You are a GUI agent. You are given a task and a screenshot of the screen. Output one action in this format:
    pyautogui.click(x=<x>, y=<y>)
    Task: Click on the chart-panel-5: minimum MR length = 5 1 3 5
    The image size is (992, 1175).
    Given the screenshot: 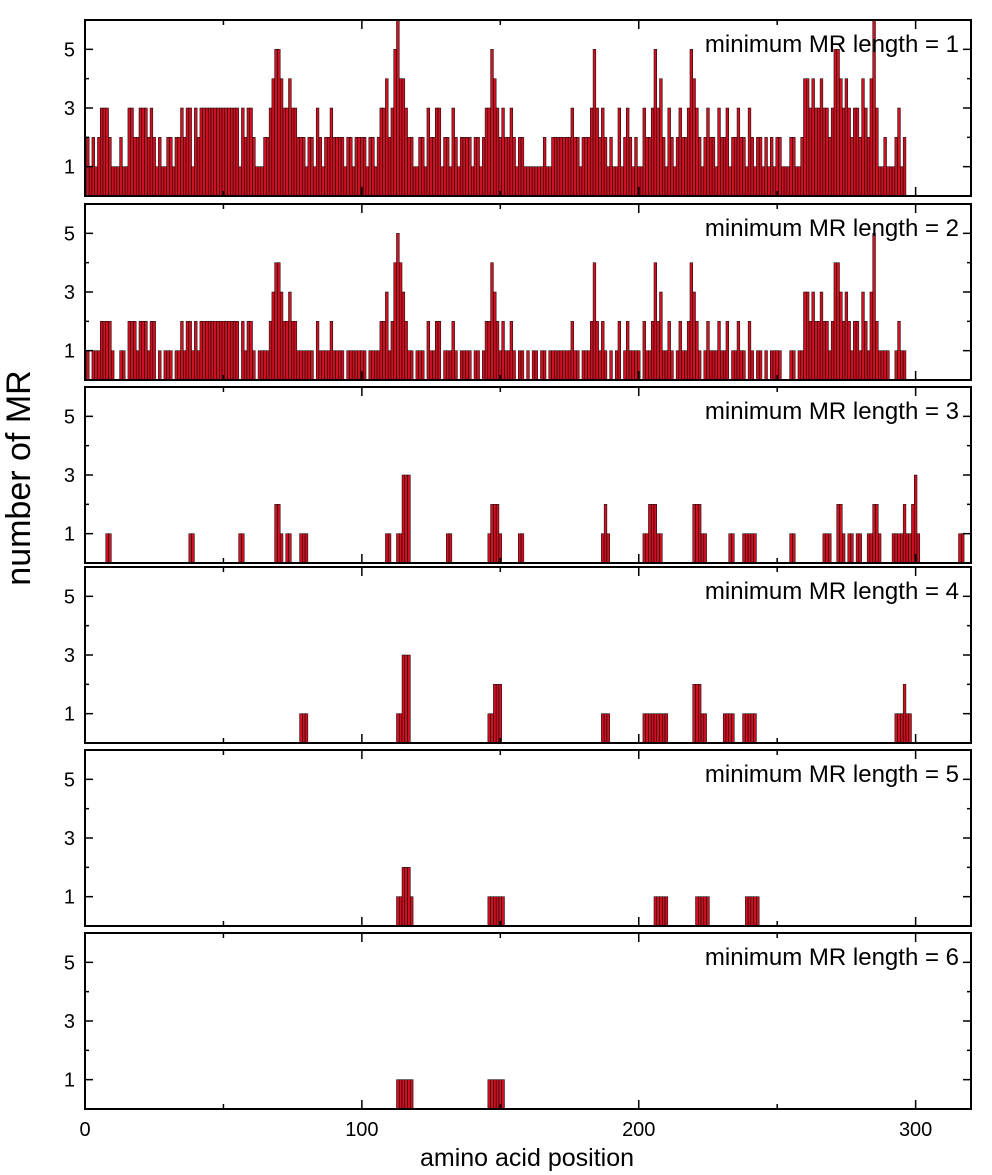 What is the action you would take?
    pyautogui.click(x=518, y=838)
    